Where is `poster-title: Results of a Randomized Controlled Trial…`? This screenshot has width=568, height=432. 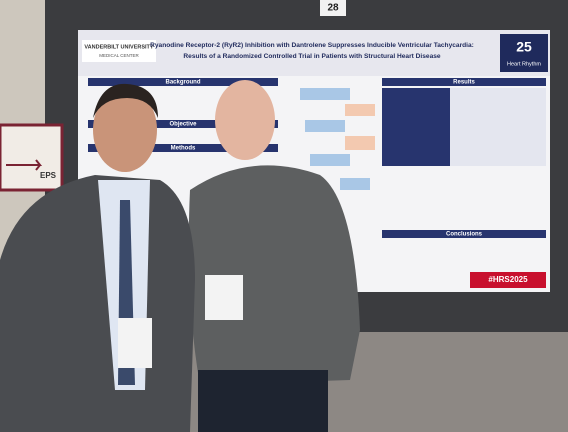 poster-title: Results of a Randomized Controlled Trial… is located at coordinates (312, 56).